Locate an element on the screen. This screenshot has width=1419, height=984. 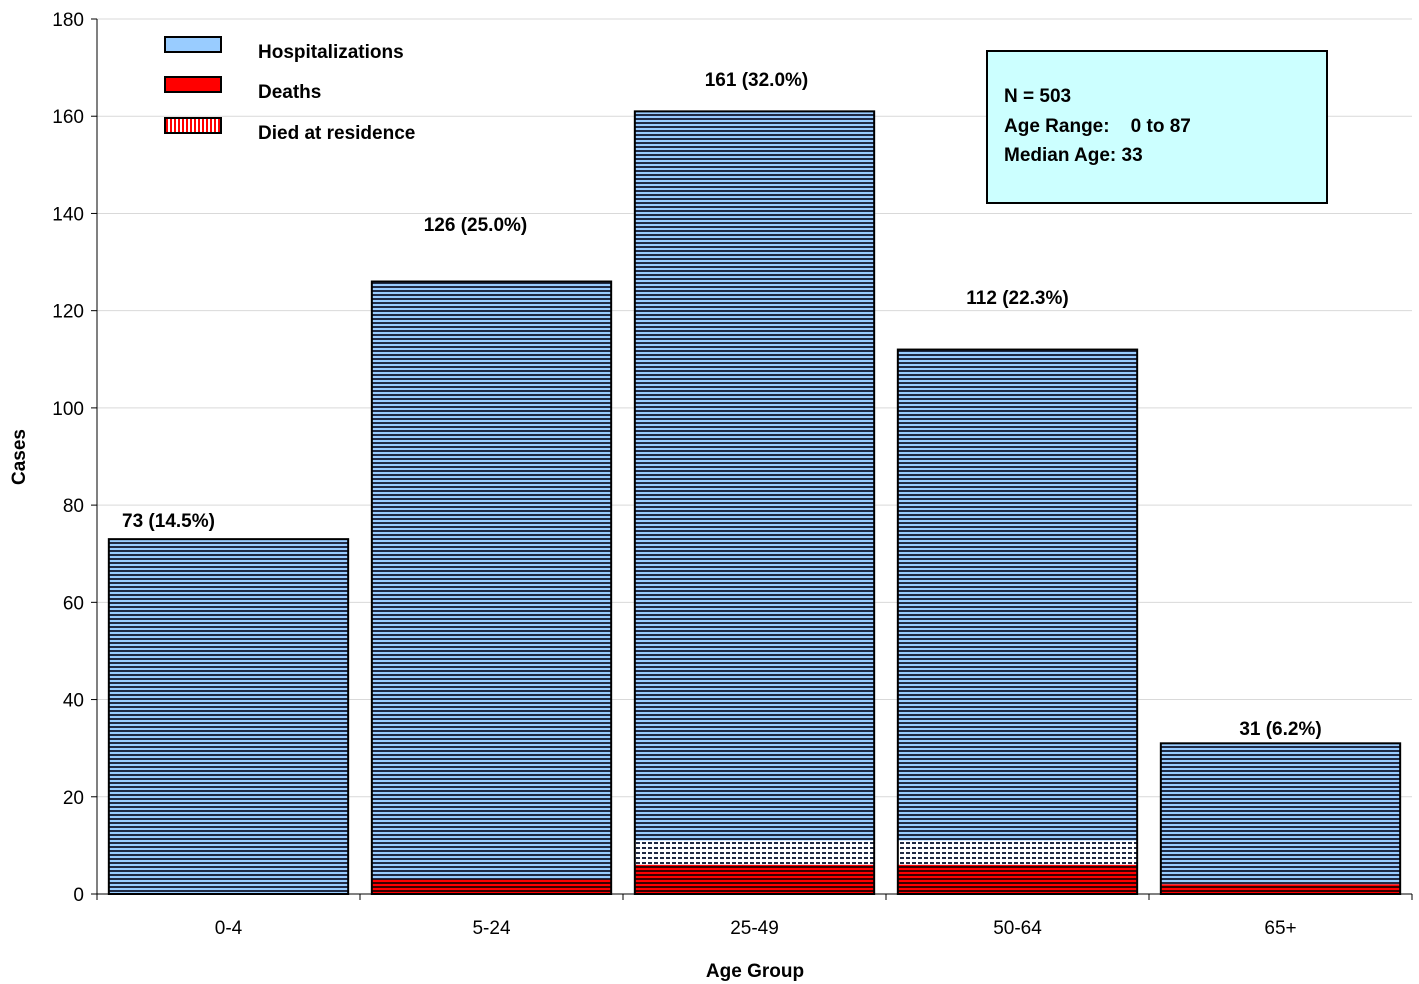
data-label-0-4: 73 (14.5%) is located at coordinates (168, 521).